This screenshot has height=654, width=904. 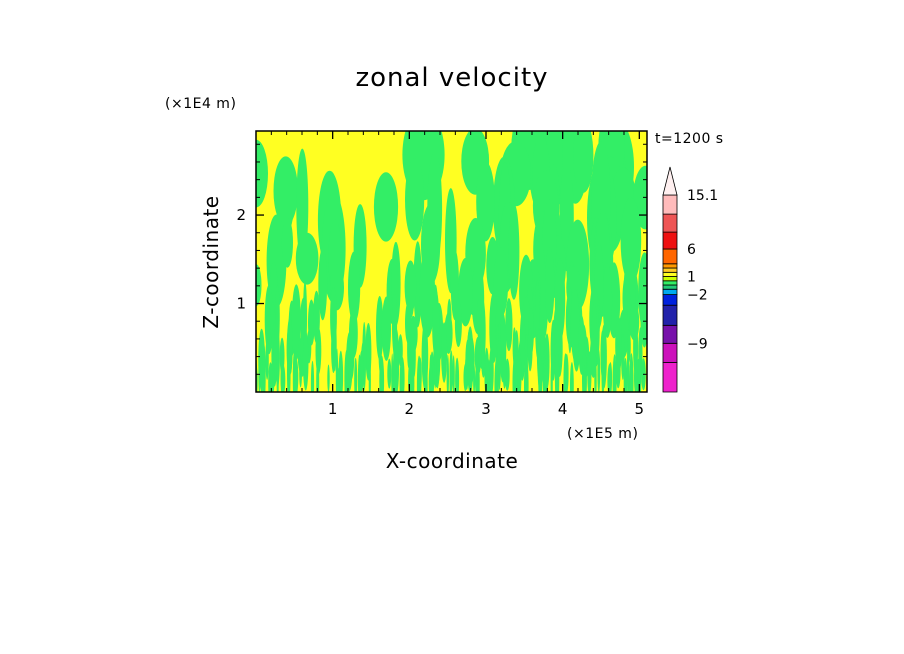 I want to click on colorbar-extend-arrow, so click(x=670, y=181).